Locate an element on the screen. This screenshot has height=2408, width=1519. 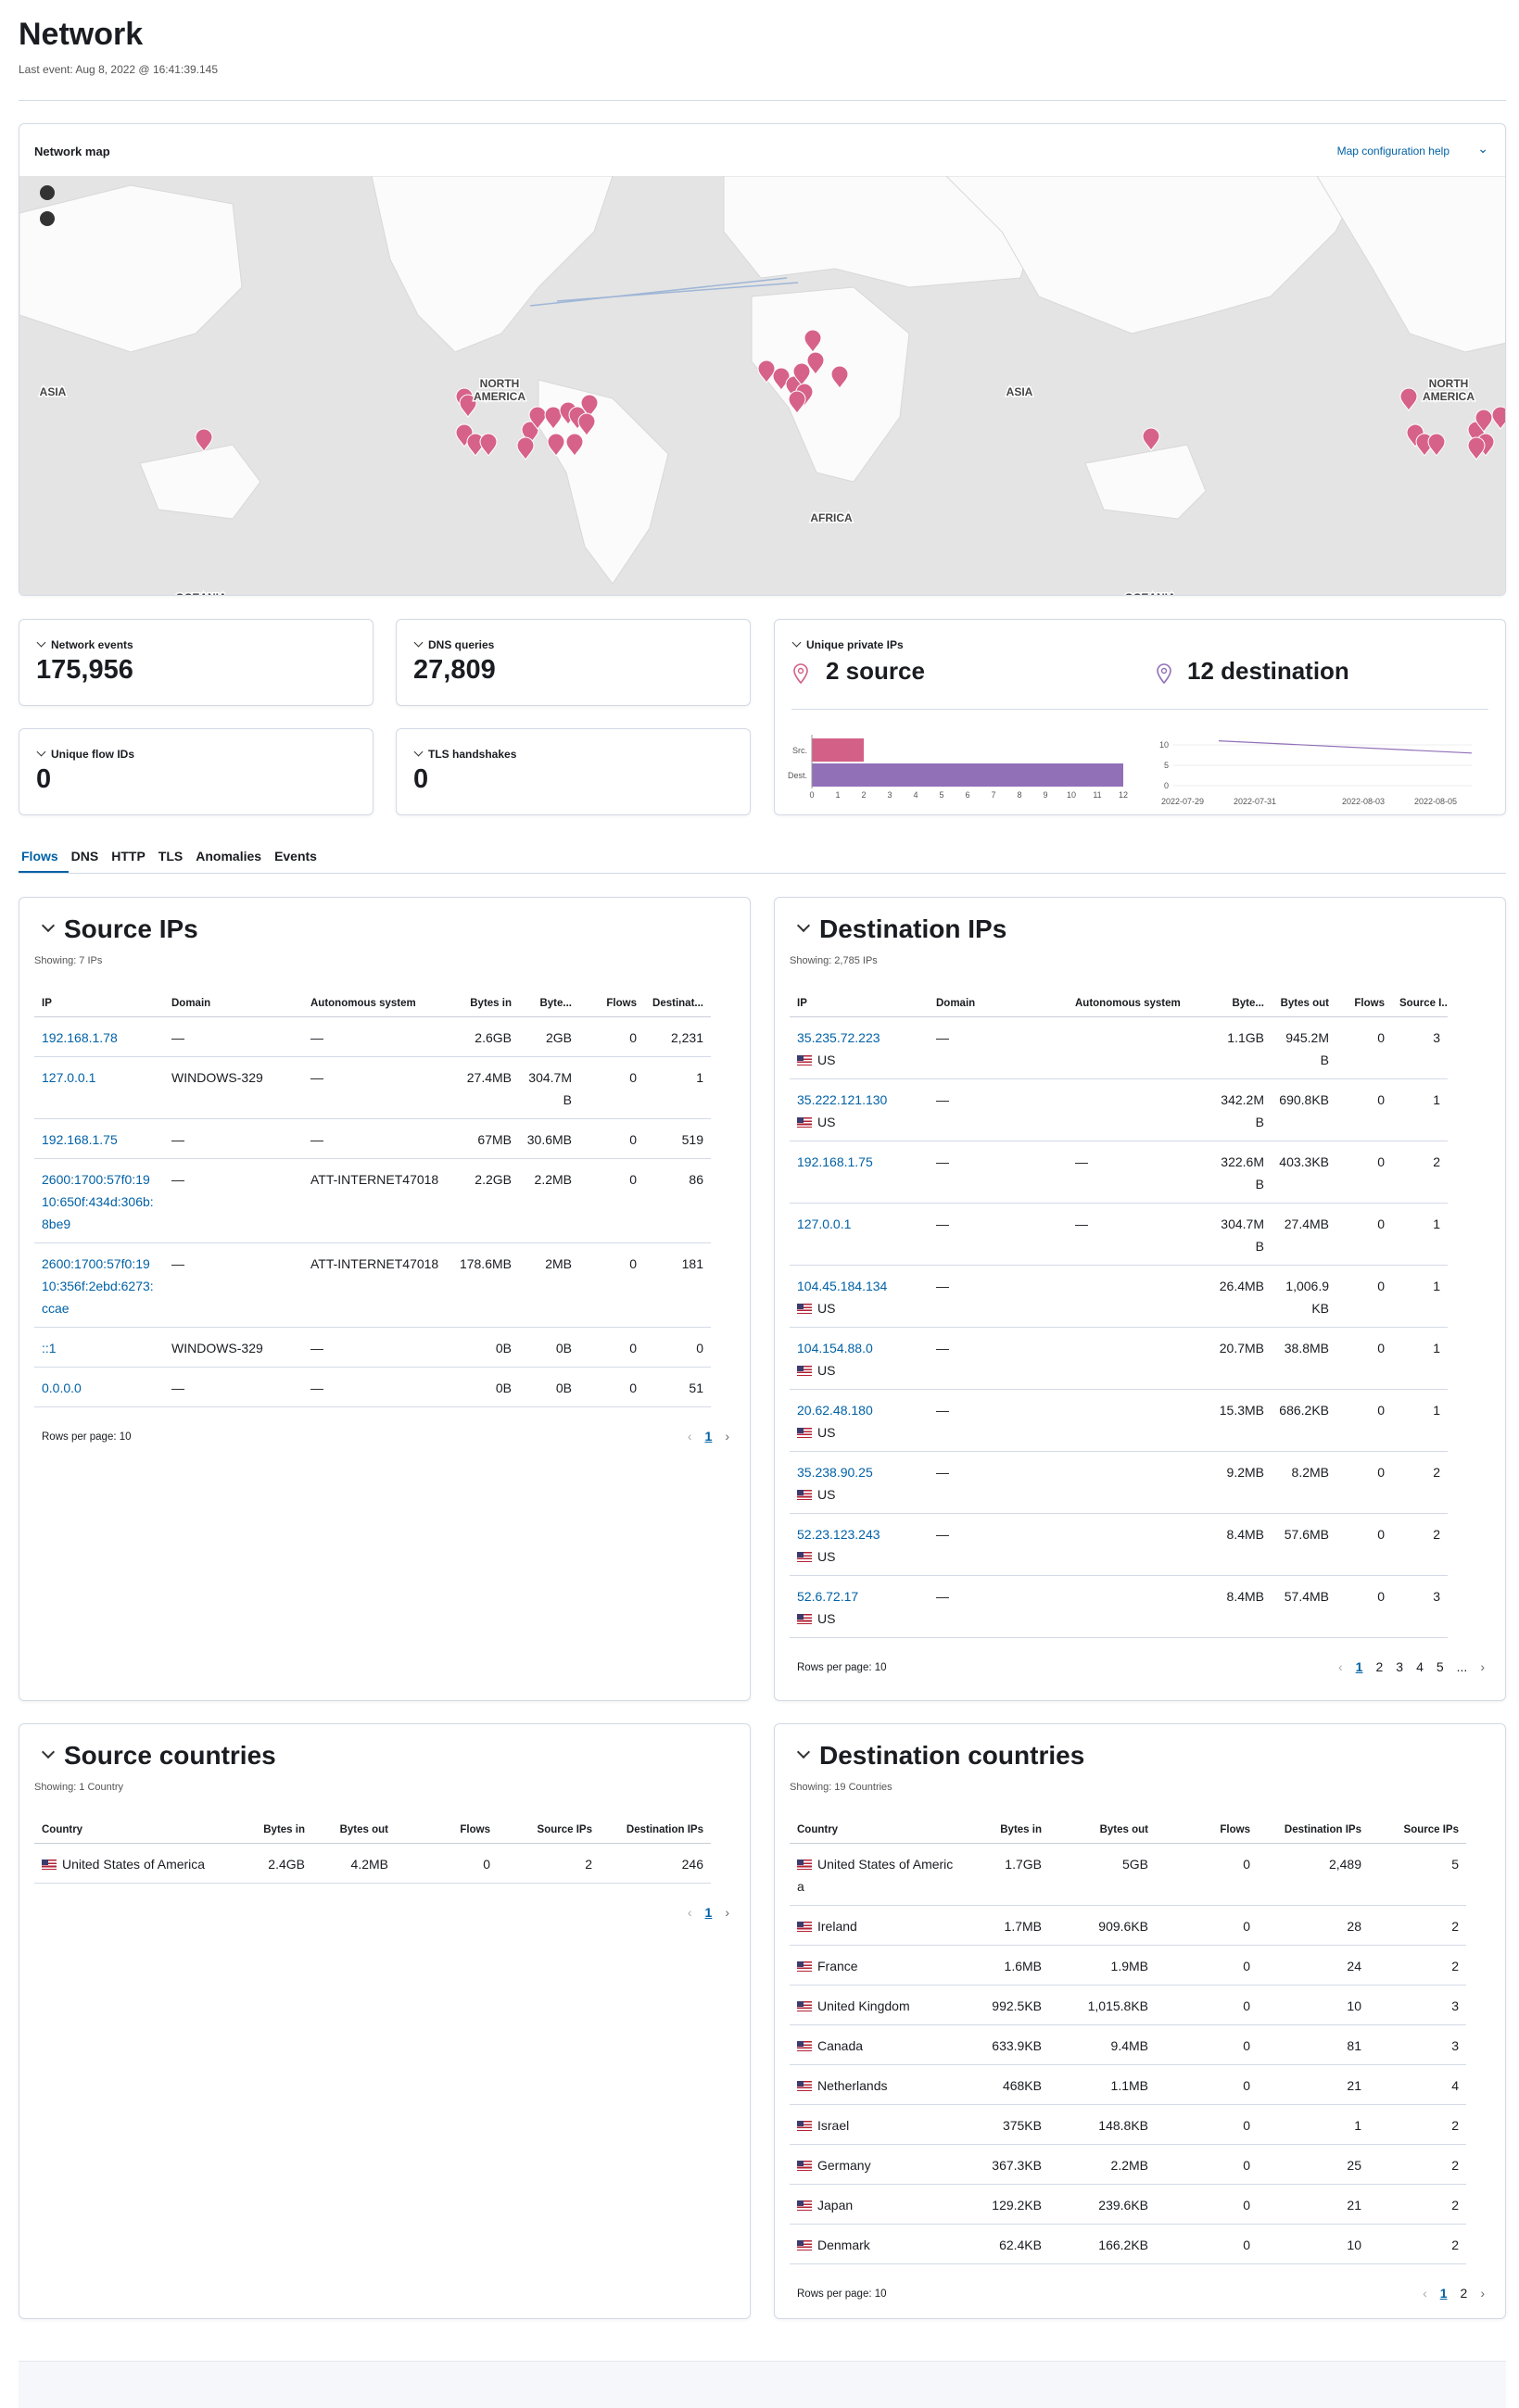
ip-link: ::1 is located at coordinates (50, 1348).